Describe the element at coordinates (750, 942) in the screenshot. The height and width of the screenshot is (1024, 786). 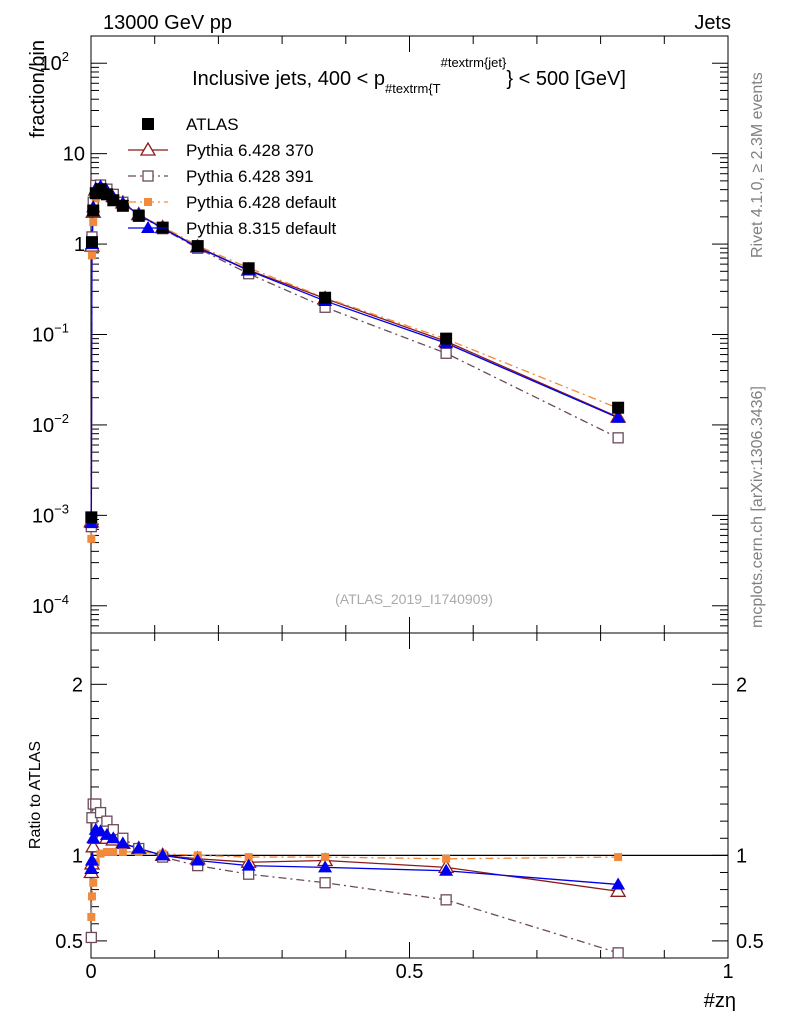
I see `ratio-tick-label-right: 0.5` at that location.